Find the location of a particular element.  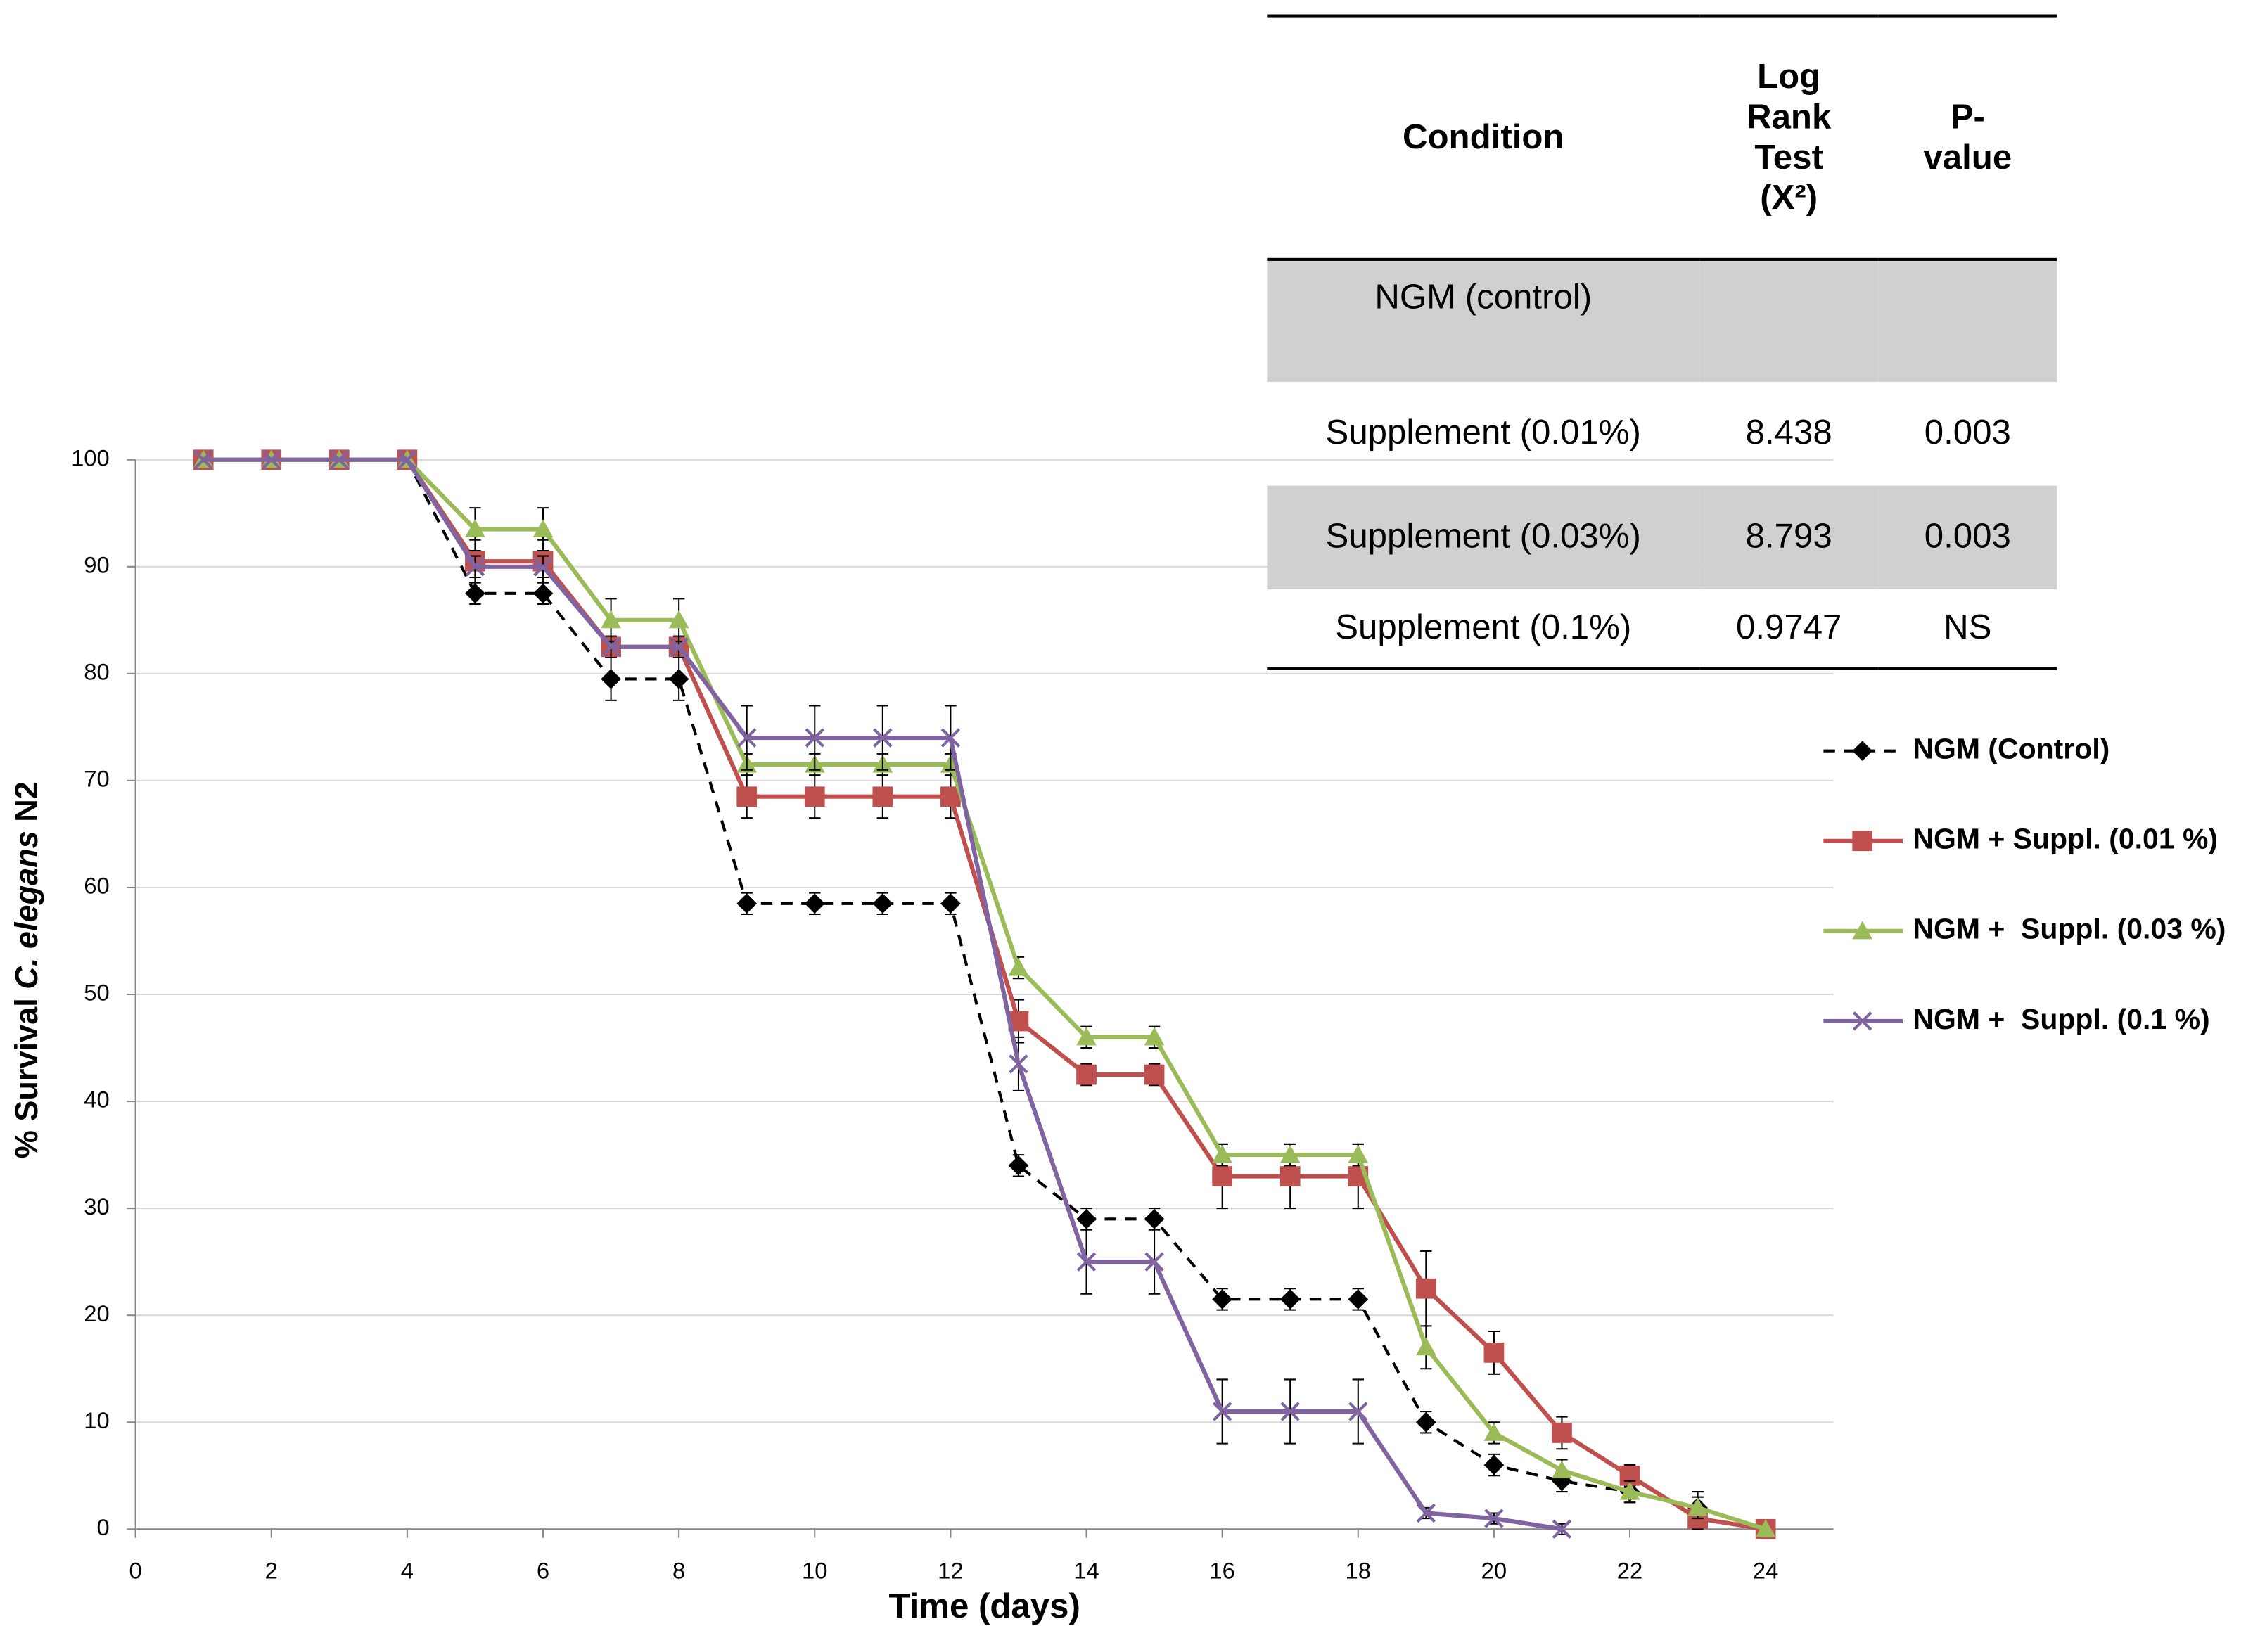

table-row: Supplement (0.03%) 8.793 0.003 is located at coordinates (1662, 537).